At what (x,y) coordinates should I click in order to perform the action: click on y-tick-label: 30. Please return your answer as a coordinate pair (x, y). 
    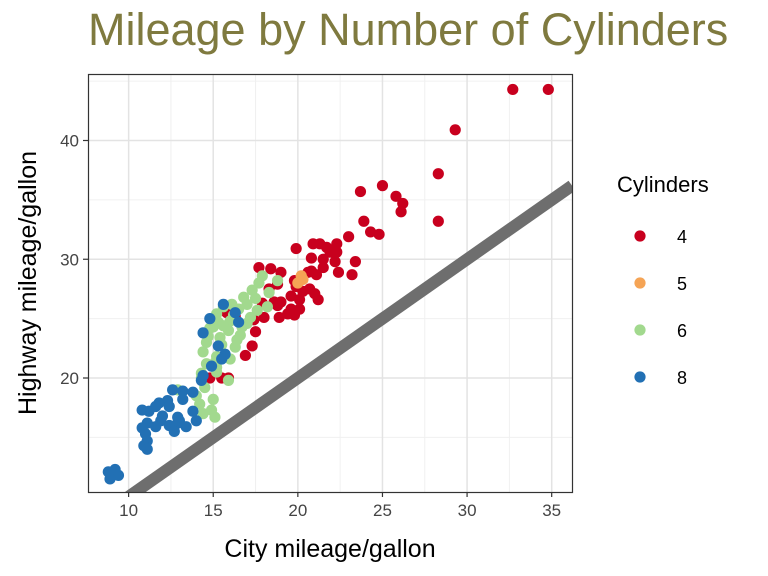
    Looking at the image, I should click on (69, 259).